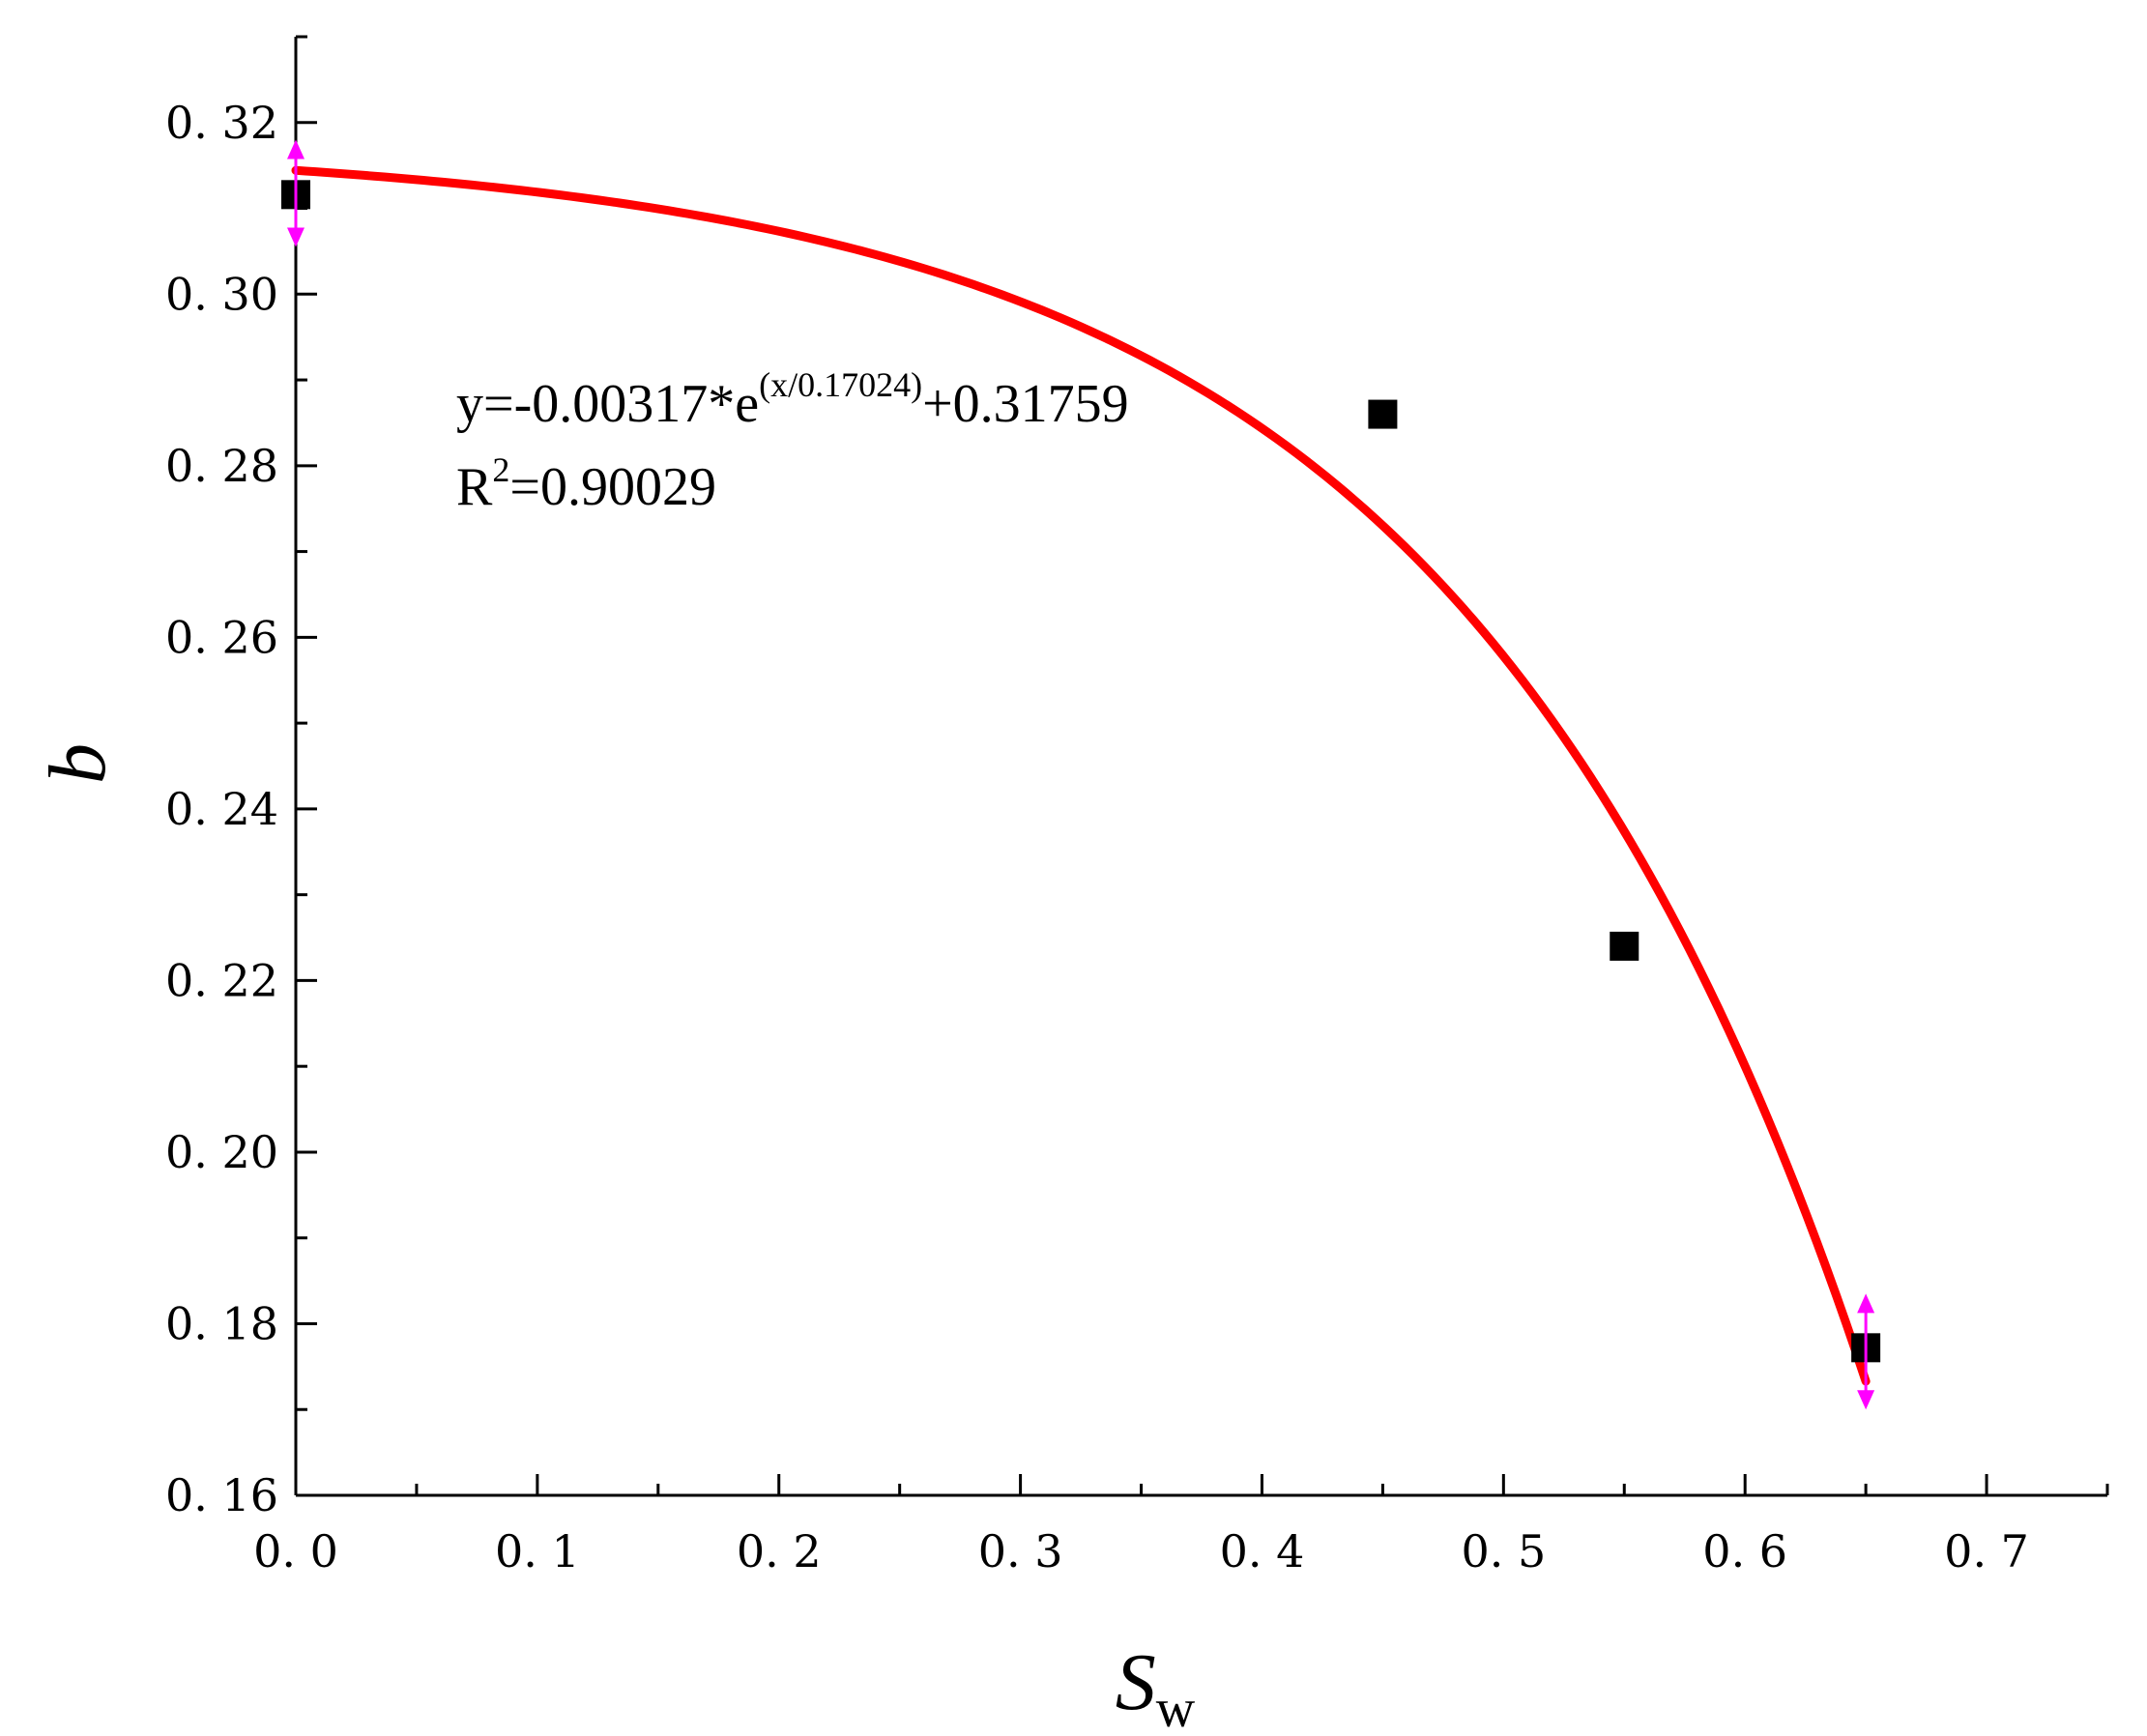 Image resolution: width=2147 pixels, height=1736 pixels. Describe the element at coordinates (221, 123) in the screenshot. I see `y-tick-label: 0. 32` at that location.